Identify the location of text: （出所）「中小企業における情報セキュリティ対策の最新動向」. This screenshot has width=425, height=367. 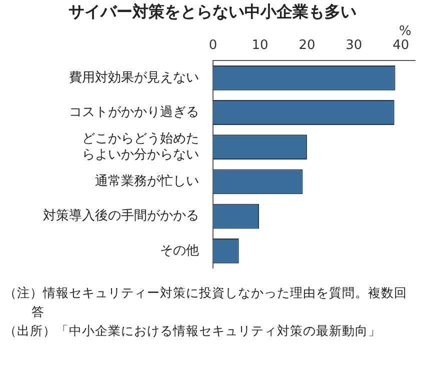
(193, 331).